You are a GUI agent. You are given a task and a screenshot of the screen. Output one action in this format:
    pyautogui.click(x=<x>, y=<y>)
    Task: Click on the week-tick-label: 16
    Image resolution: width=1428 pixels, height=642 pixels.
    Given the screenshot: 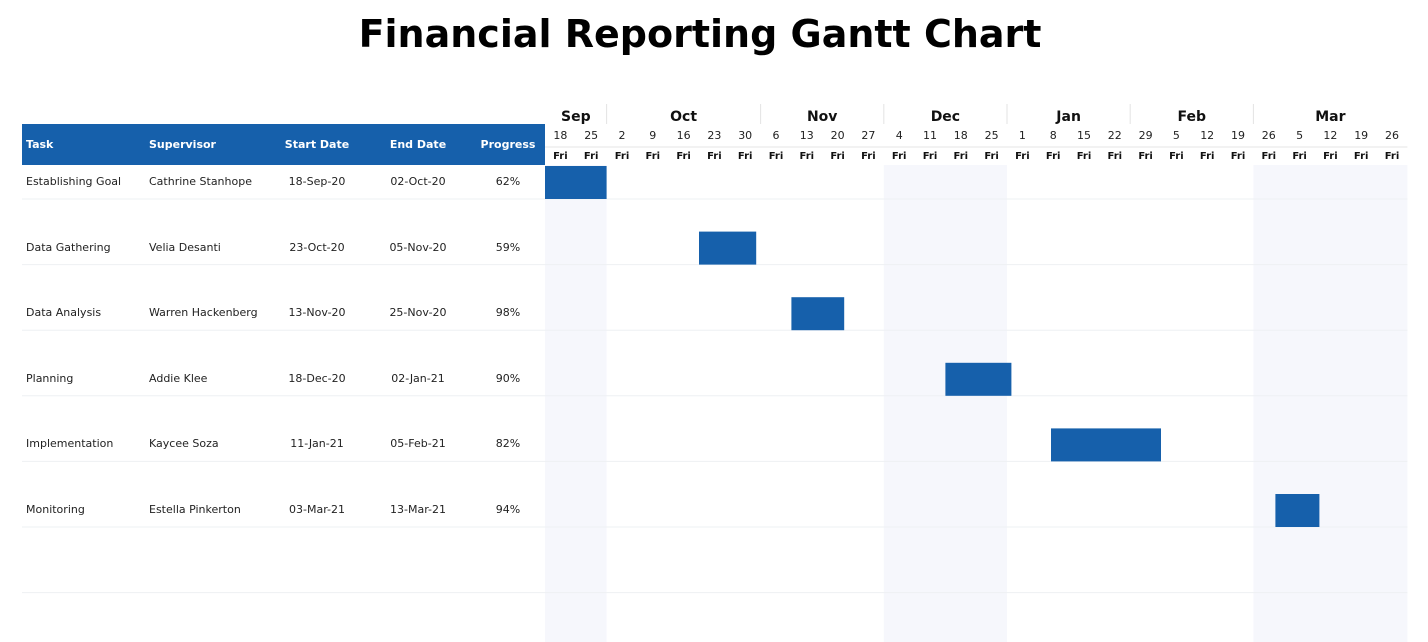 What is the action you would take?
    pyautogui.click(x=684, y=135)
    